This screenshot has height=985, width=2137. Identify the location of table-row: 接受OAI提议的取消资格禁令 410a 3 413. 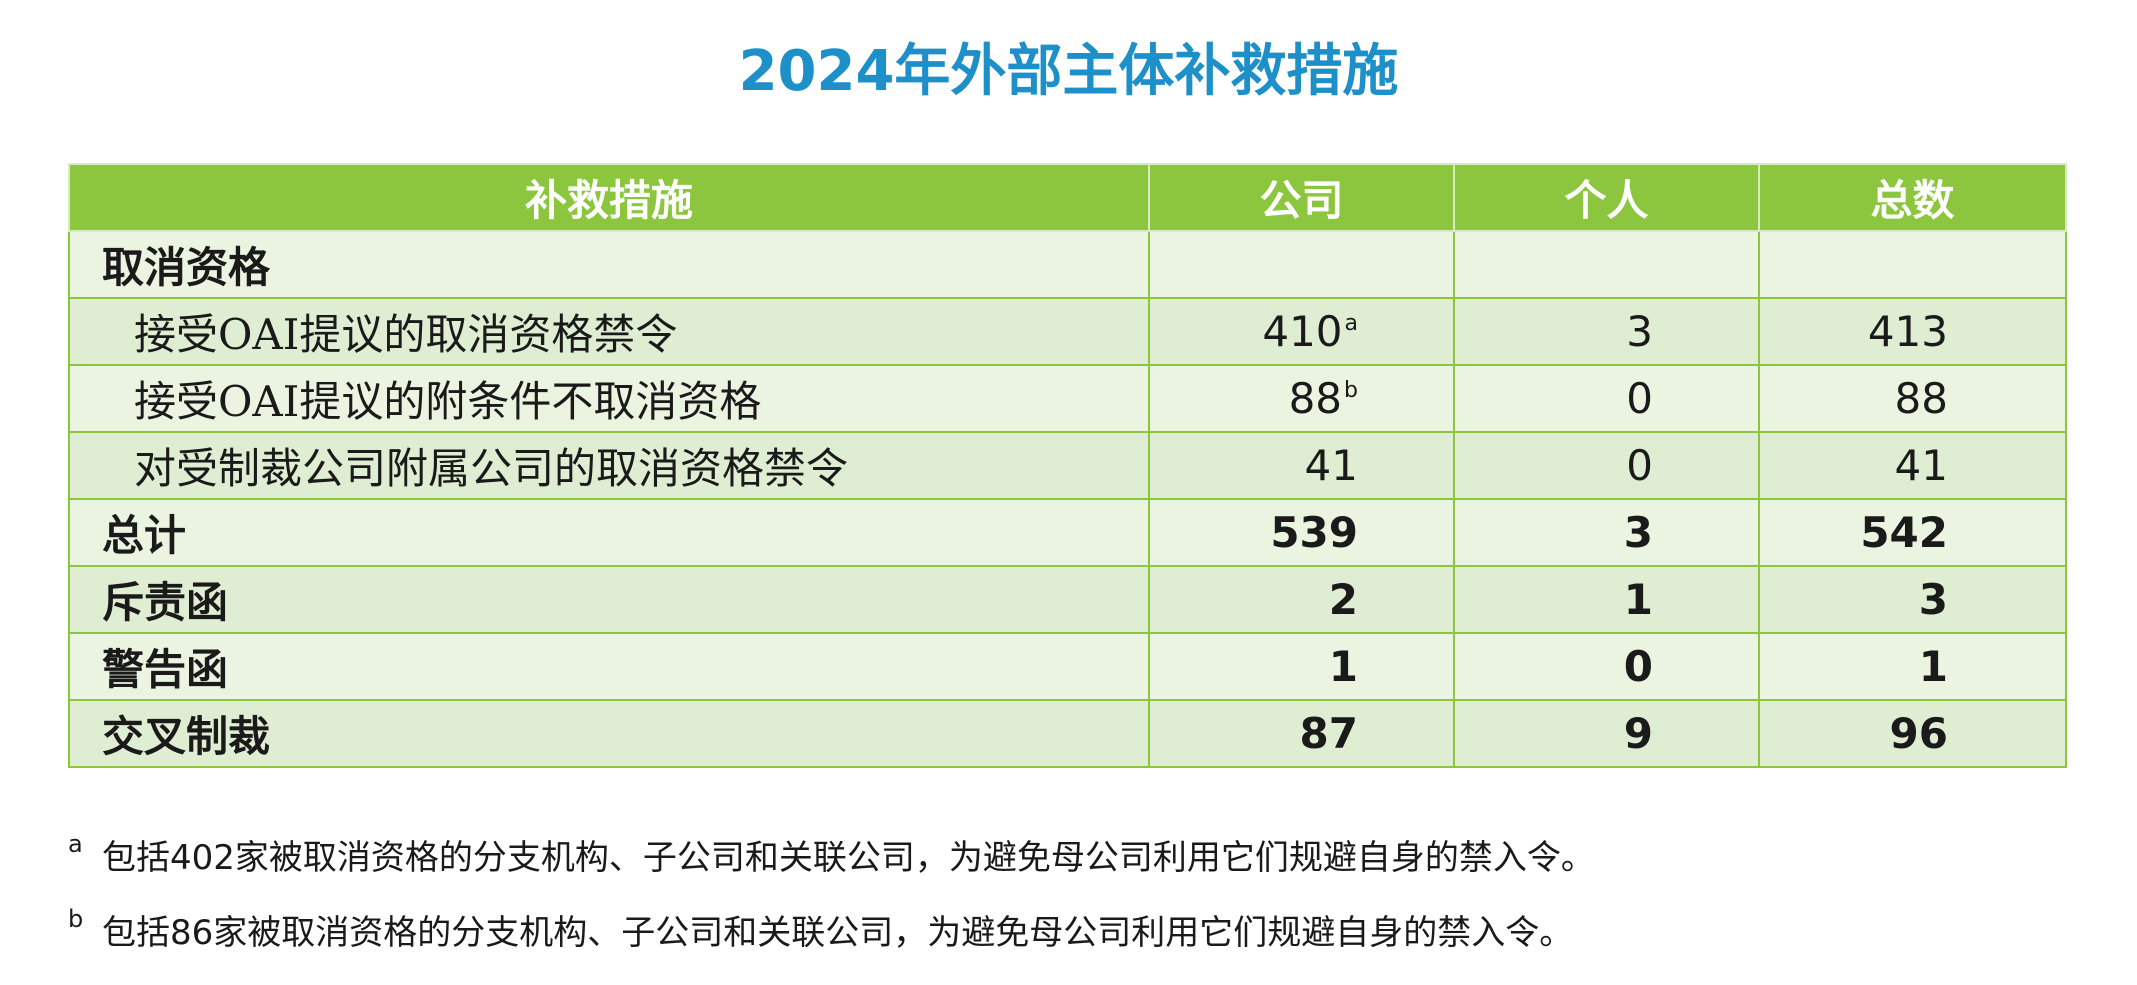
(1067, 331).